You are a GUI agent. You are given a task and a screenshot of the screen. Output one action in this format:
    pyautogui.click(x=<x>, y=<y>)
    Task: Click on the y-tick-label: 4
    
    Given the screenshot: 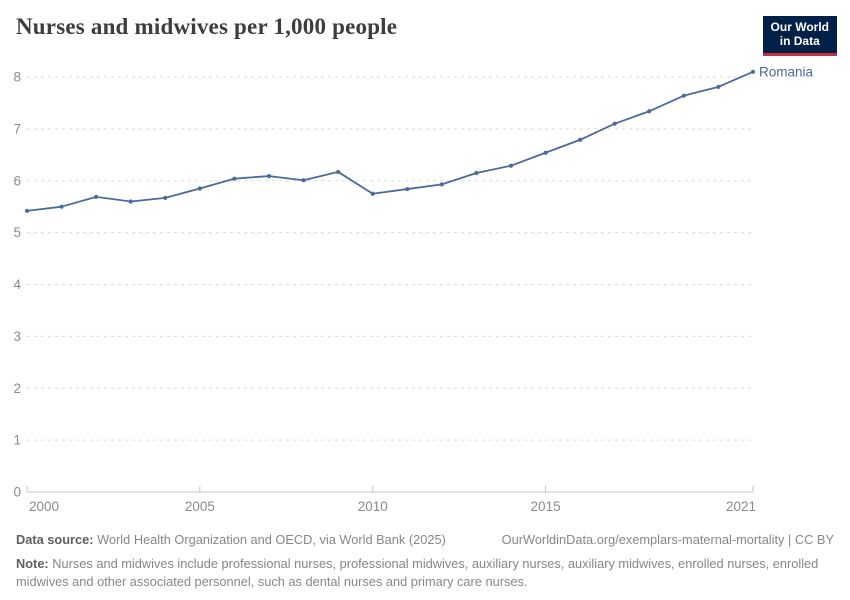 What is the action you would take?
    pyautogui.click(x=17, y=284)
    